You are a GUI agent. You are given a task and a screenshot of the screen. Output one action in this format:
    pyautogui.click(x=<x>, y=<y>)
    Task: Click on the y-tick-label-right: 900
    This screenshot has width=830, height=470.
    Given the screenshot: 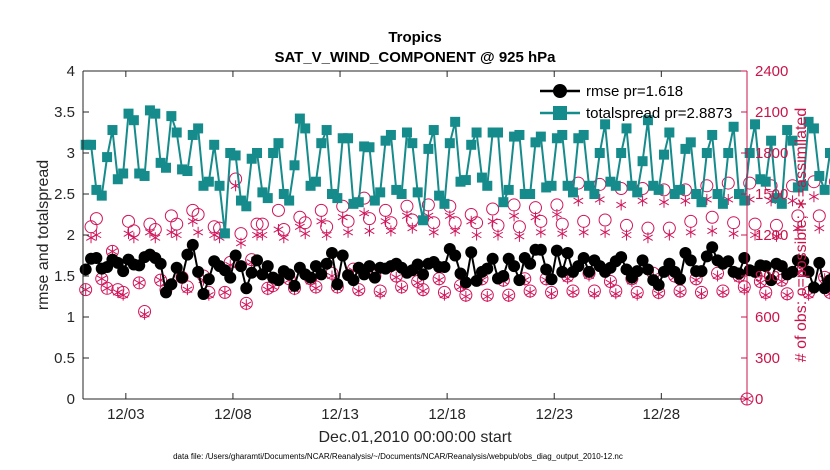 What is the action you would take?
    pyautogui.click(x=767, y=276)
    